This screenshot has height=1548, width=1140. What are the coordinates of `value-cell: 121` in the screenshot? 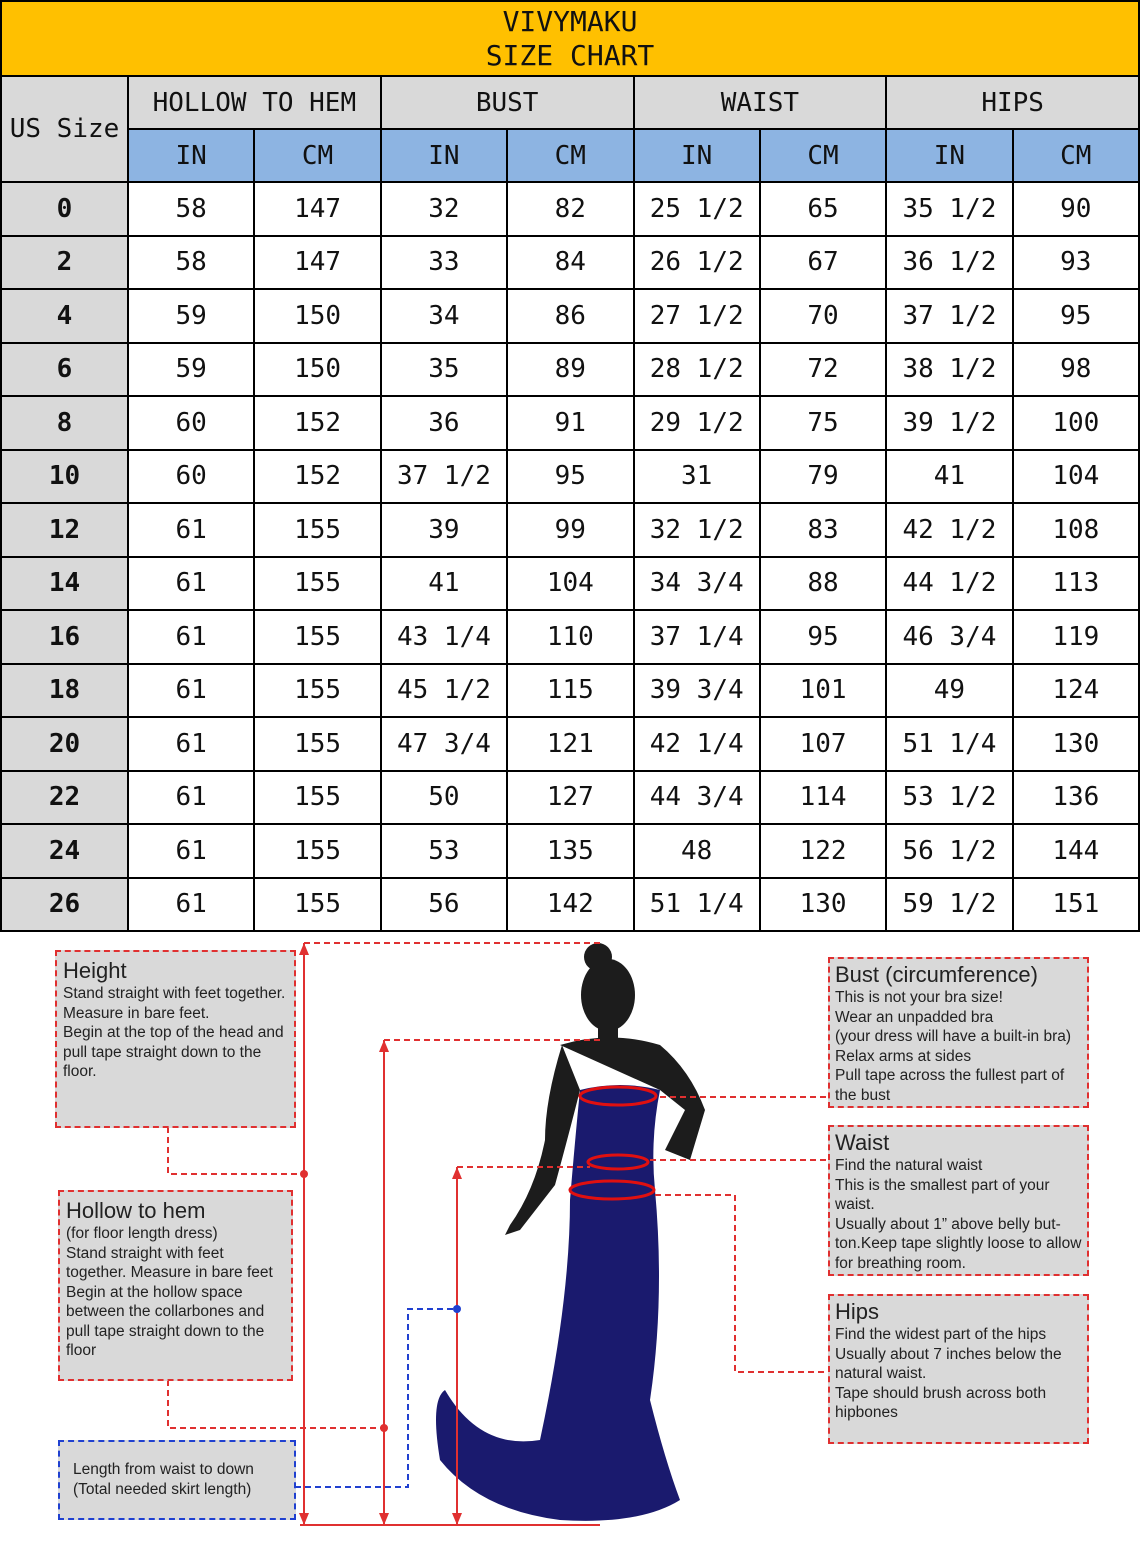 It's located at (570, 744).